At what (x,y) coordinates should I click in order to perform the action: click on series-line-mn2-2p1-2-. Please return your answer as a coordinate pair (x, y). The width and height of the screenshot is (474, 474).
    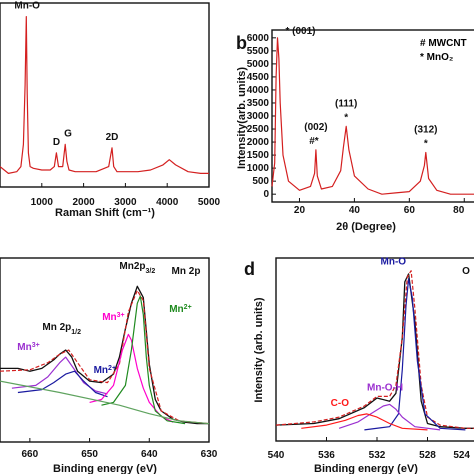
    Looking at the image, I should click on (62, 384).